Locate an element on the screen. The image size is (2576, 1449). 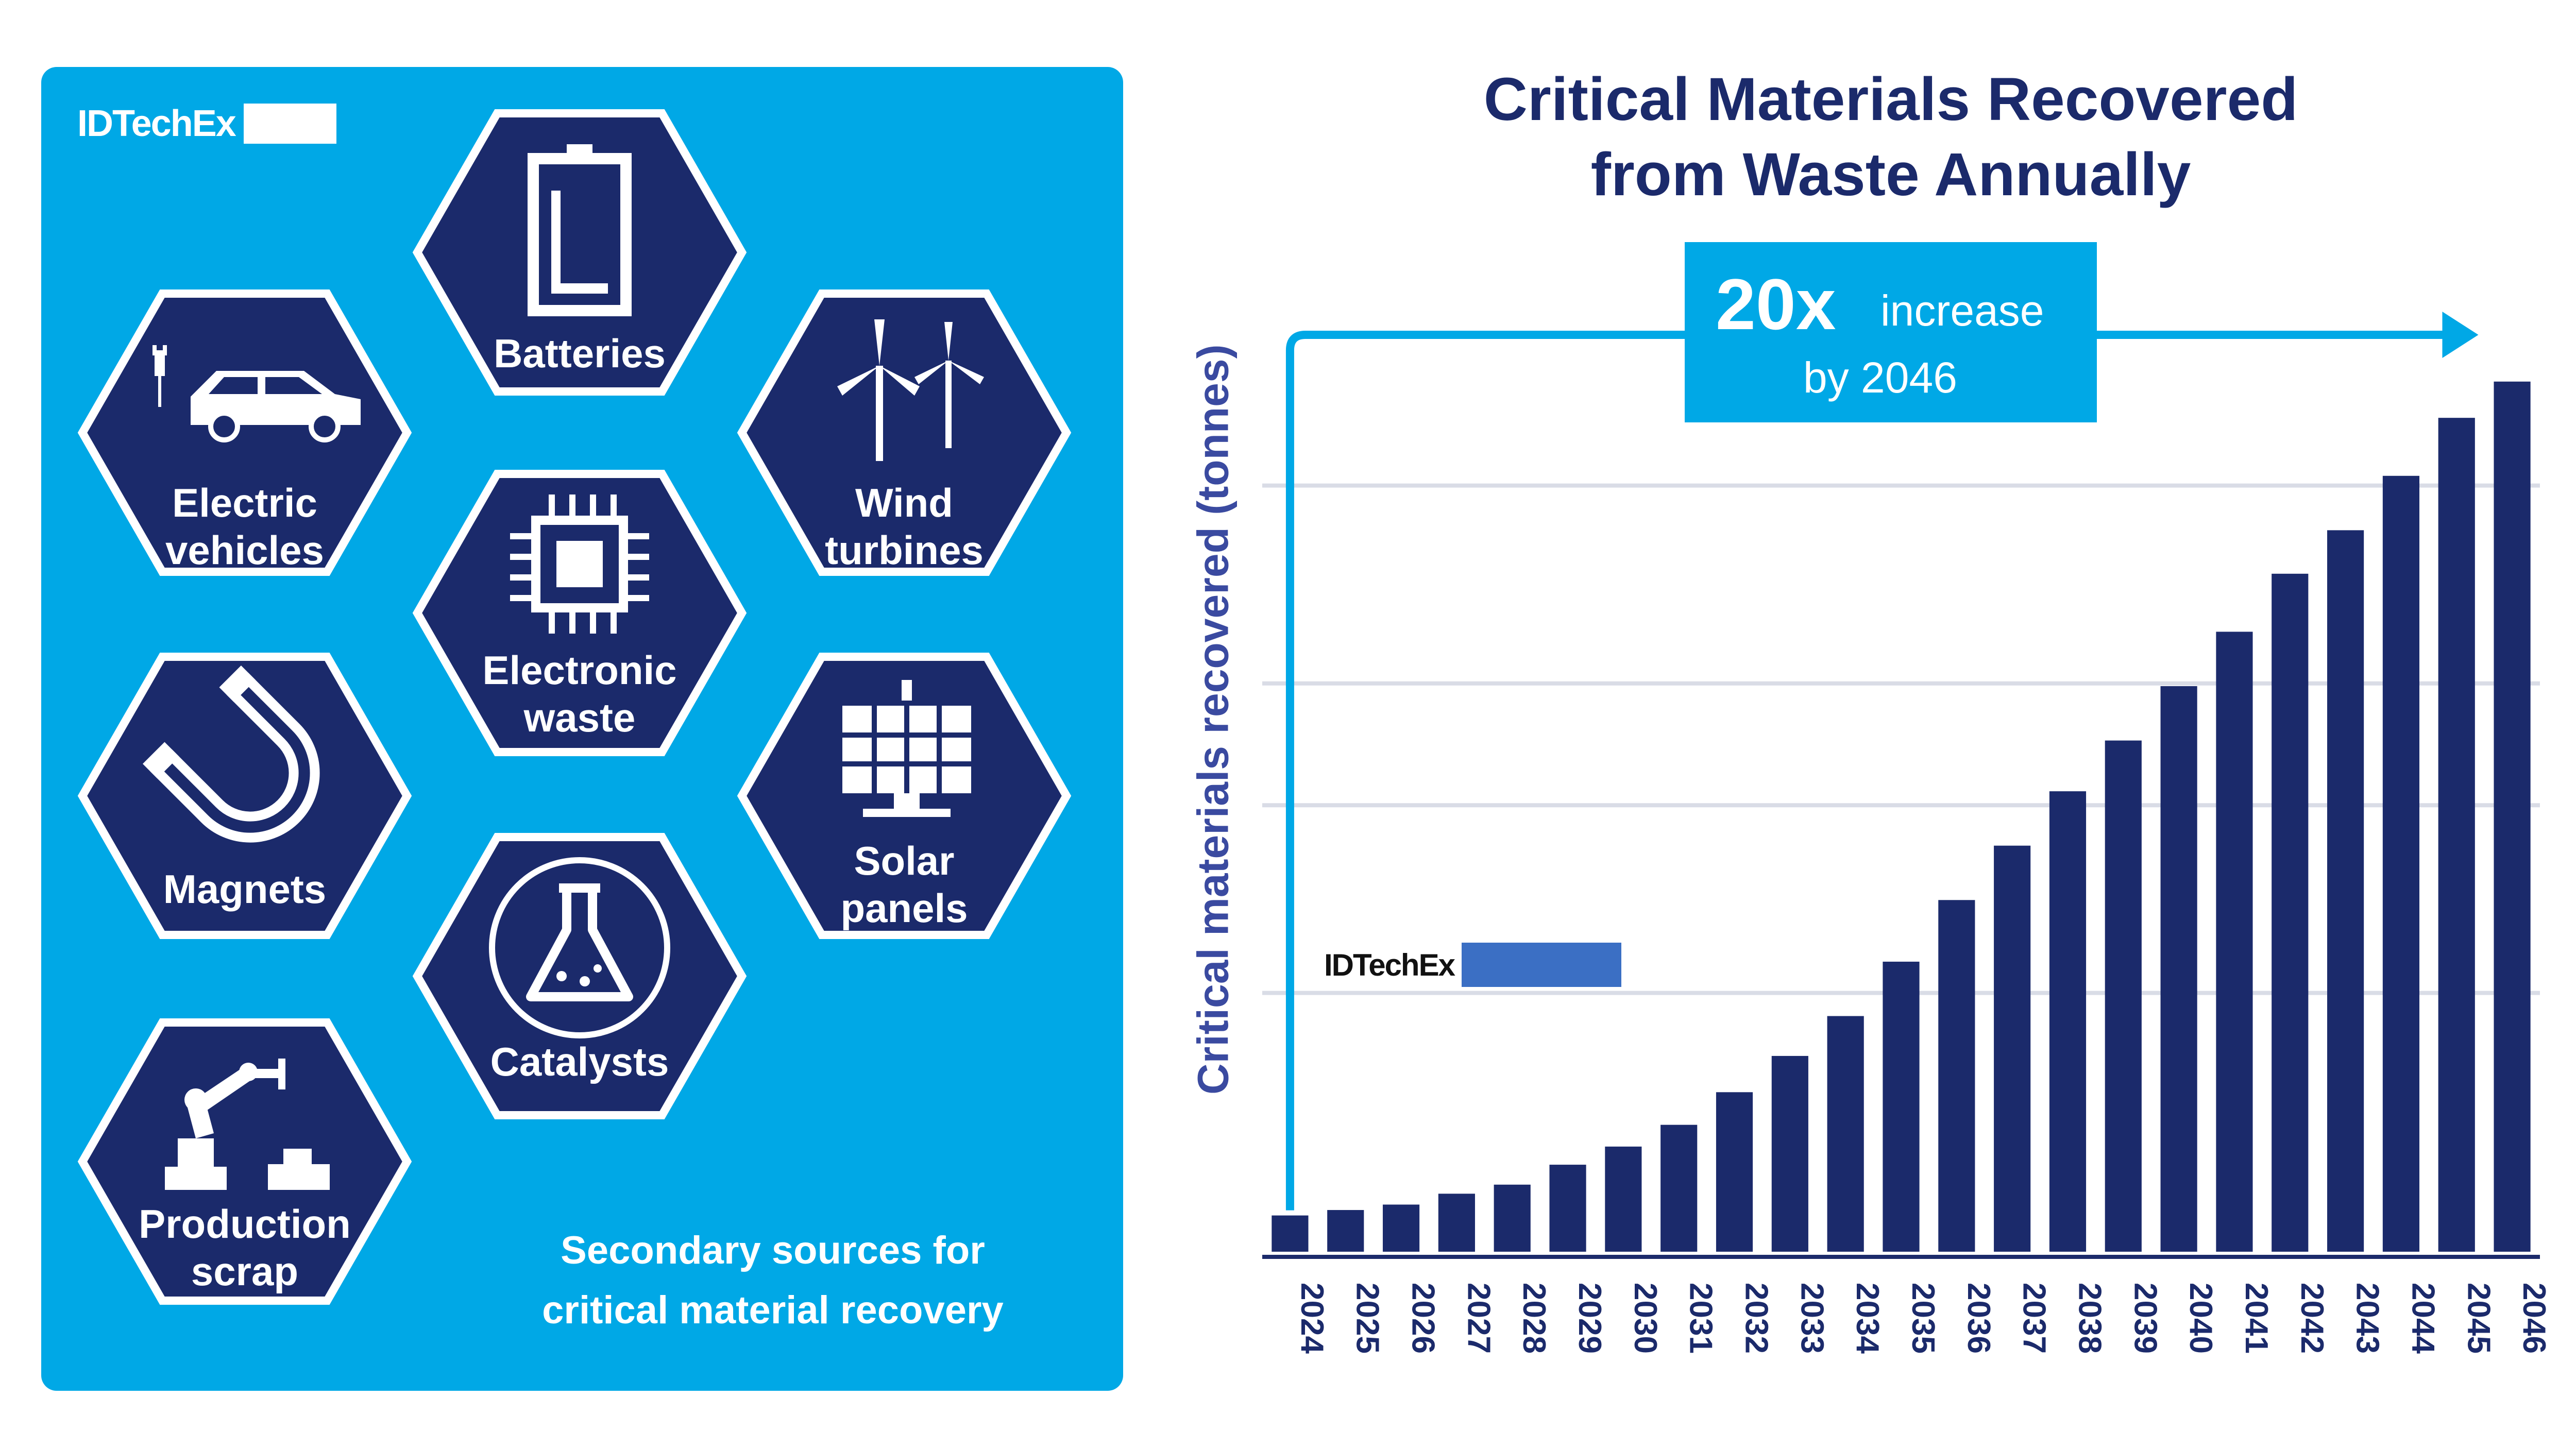
solar-panel-icon is located at coordinates (906, 749).